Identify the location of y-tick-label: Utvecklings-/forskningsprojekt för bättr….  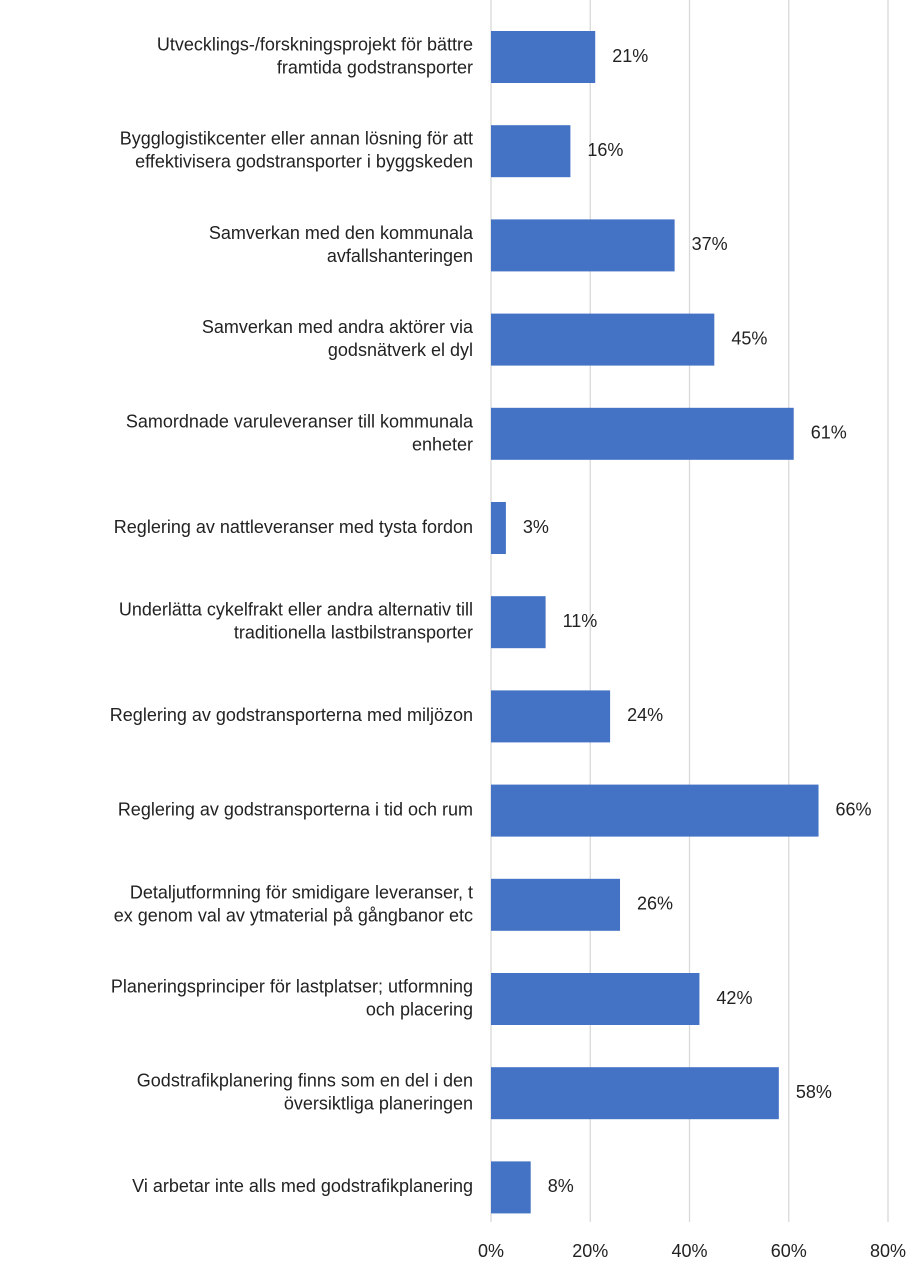
(315, 55).